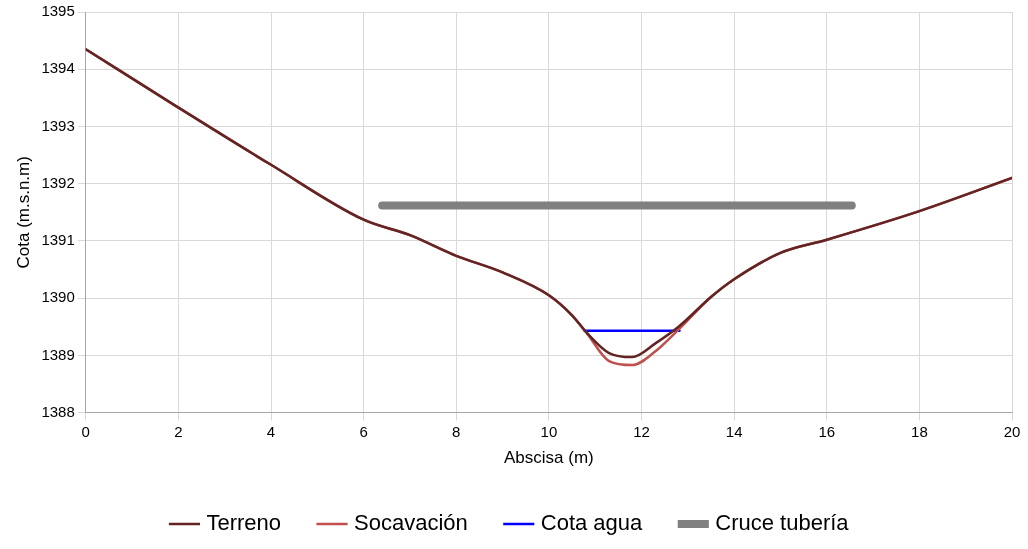 The width and height of the screenshot is (1028, 549). What do you see at coordinates (85, 431) in the screenshot?
I see `x-tick-label: 0` at bounding box center [85, 431].